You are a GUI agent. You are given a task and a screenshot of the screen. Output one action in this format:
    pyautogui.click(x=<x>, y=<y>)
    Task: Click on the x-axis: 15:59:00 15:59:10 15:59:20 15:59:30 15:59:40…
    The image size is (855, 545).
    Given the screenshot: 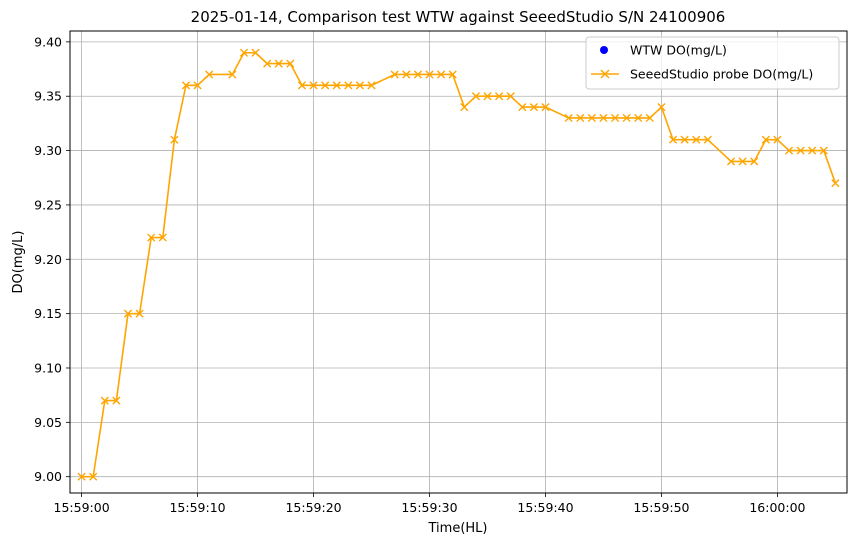 What is the action you would take?
    pyautogui.click(x=430, y=504)
    